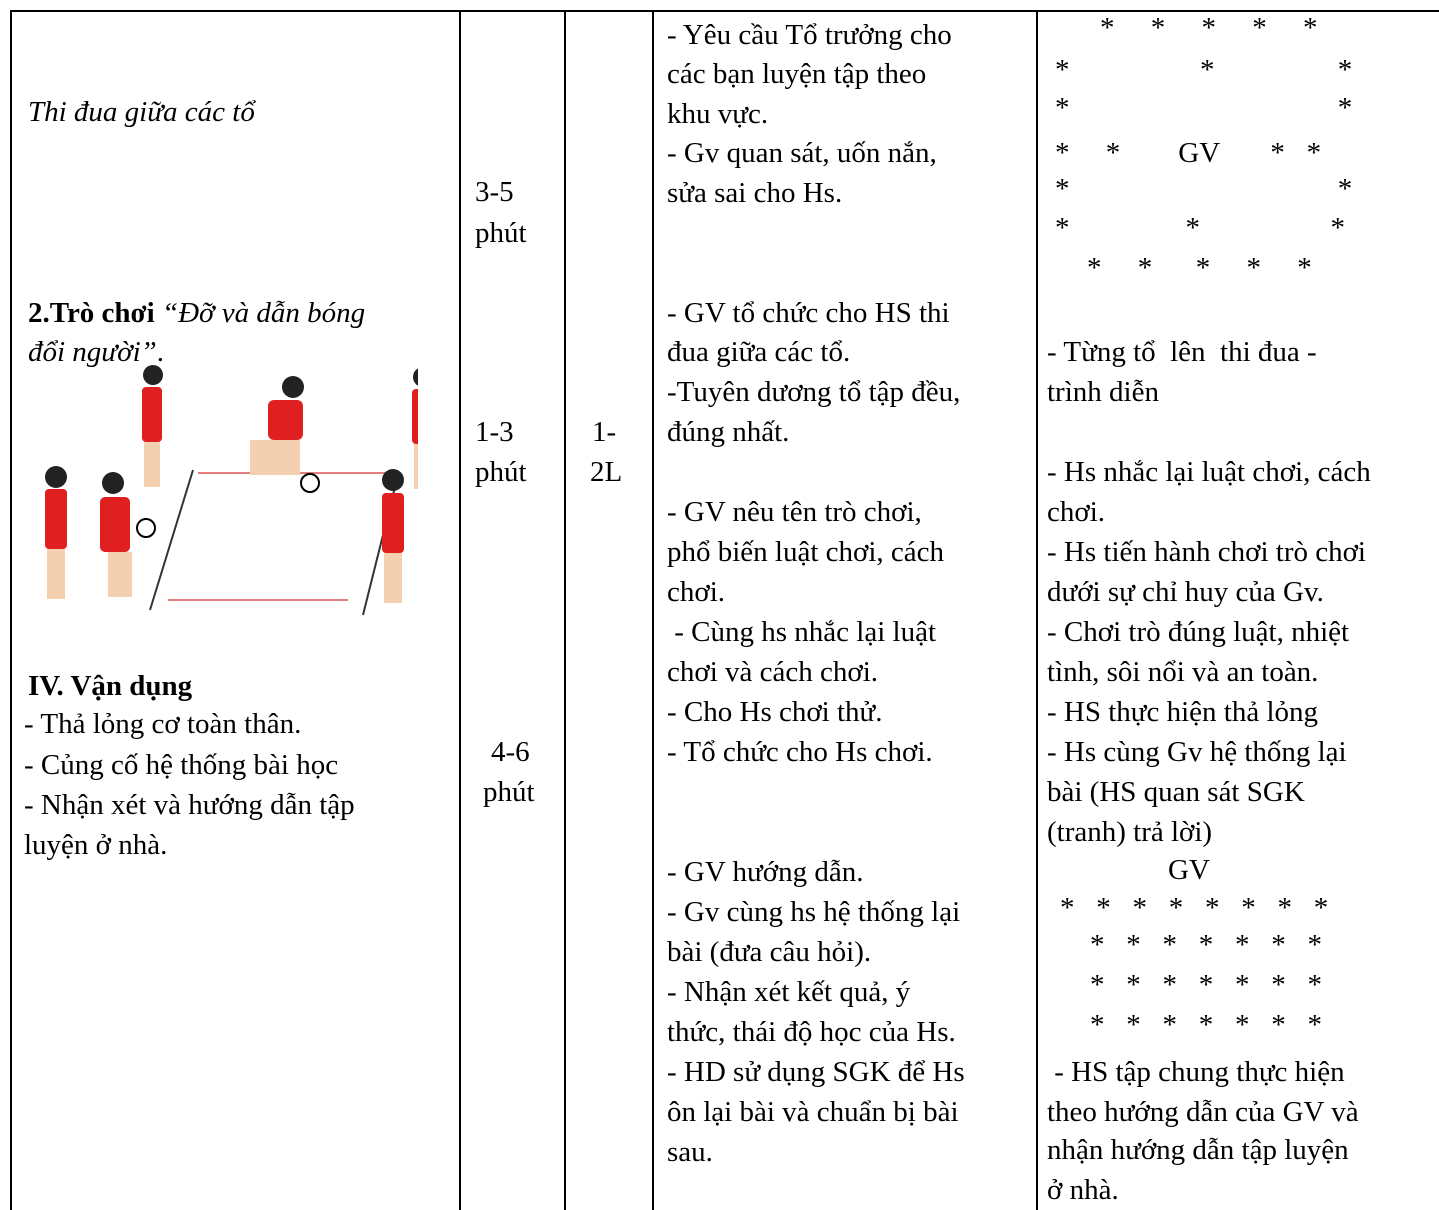  What do you see at coordinates (808, 313) in the screenshot?
I see `teacher-line: - GV tổ chức cho HS thi` at bounding box center [808, 313].